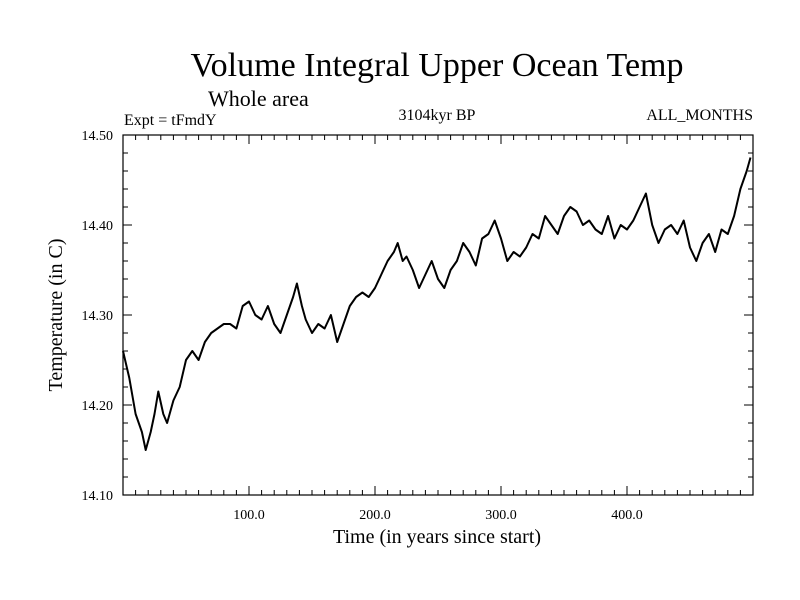  Describe the element at coordinates (170, 120) in the screenshot. I see `expt-label: Expt = tFmdY` at that location.